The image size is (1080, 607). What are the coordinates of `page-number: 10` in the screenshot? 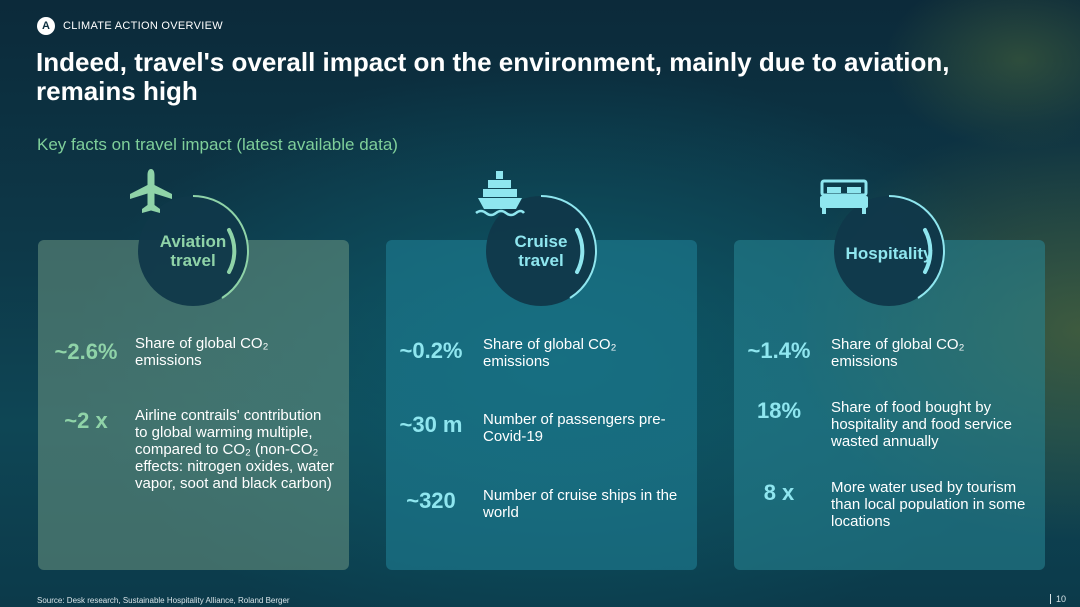 It's located at (1058, 599).